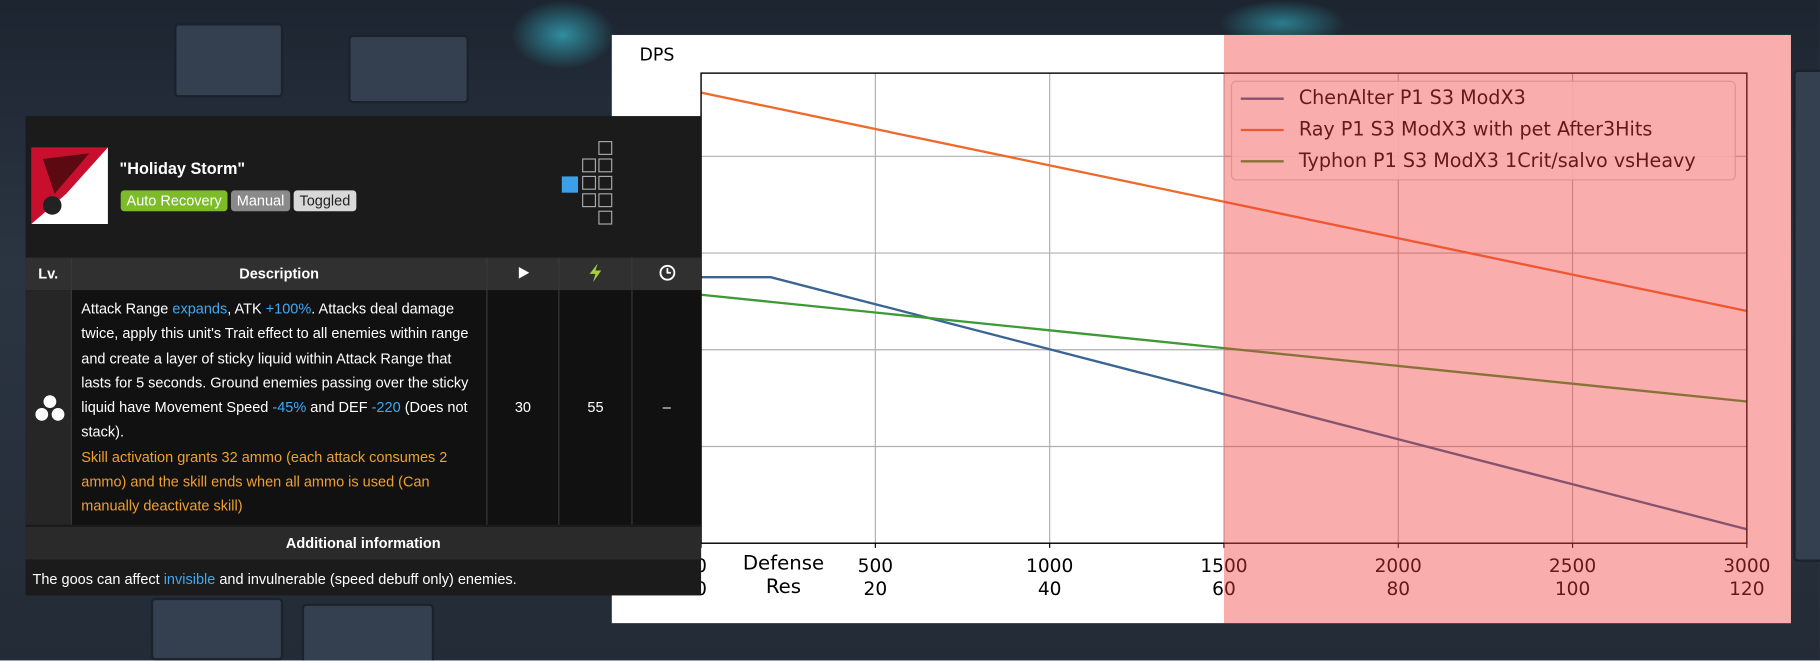 The height and width of the screenshot is (661, 1820). What do you see at coordinates (182, 168) in the screenshot?
I see `skill-title: "Holiday Storm"` at bounding box center [182, 168].